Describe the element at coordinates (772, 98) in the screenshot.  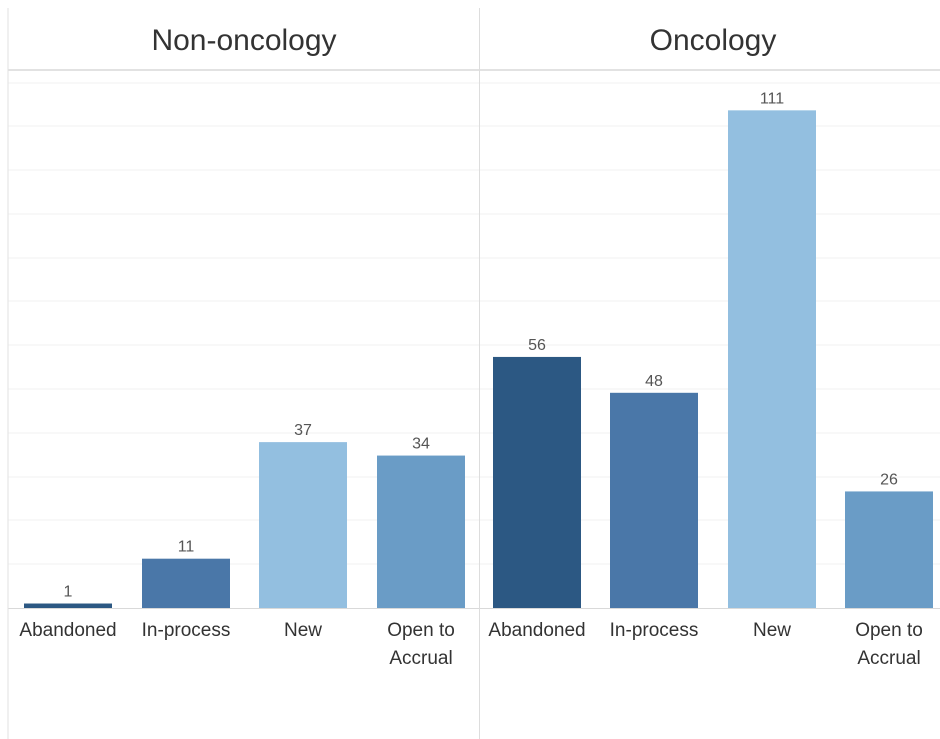
I see `value-label-1-2: 111` at that location.